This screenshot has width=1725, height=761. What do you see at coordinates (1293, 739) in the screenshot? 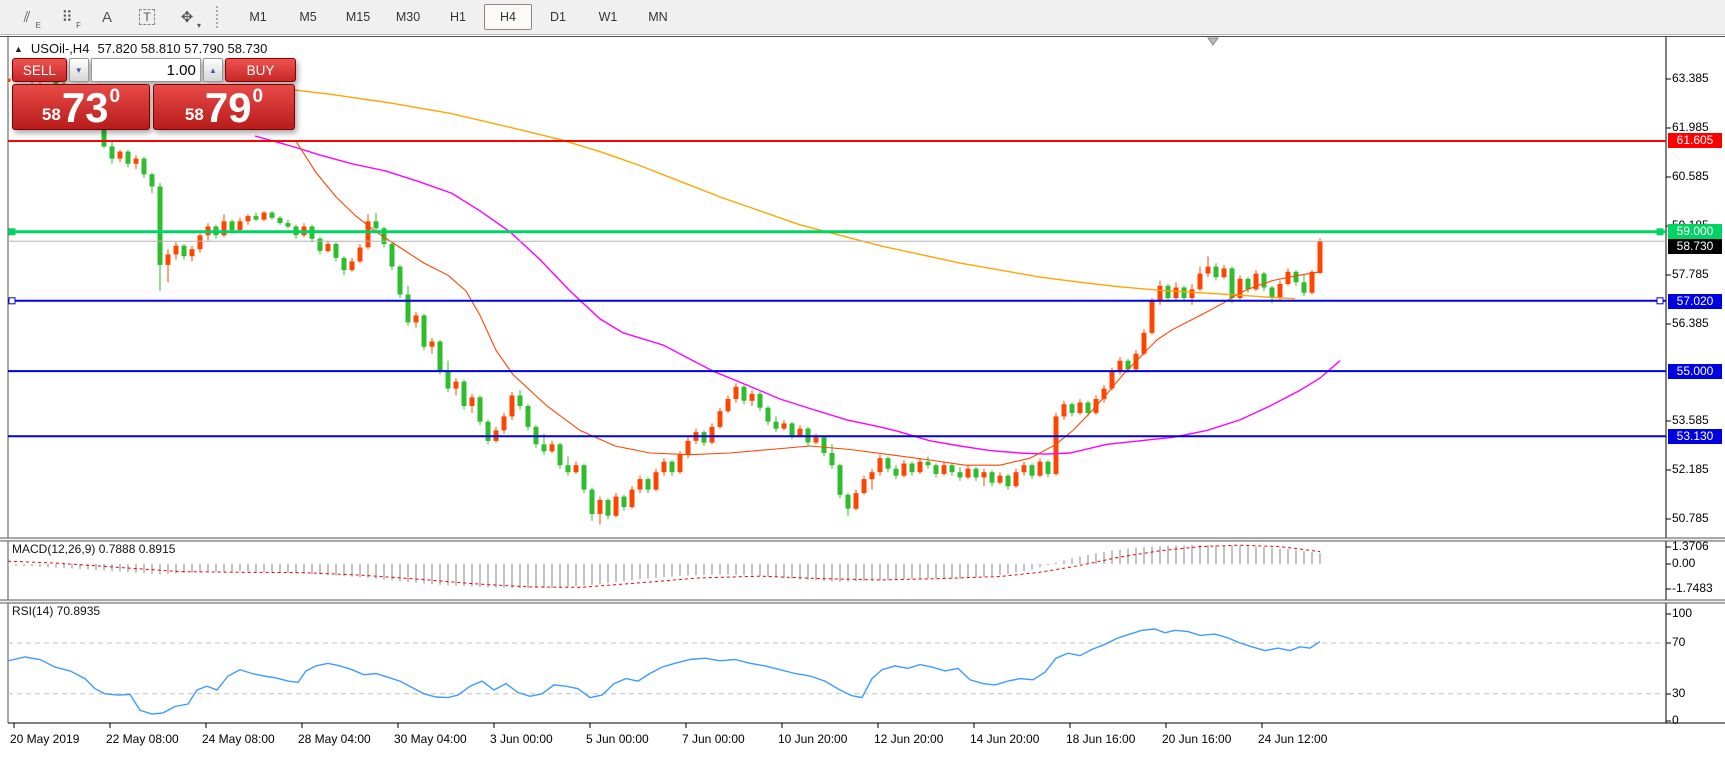
I see `date-tick-label: 24 Jun 12:00` at bounding box center [1293, 739].